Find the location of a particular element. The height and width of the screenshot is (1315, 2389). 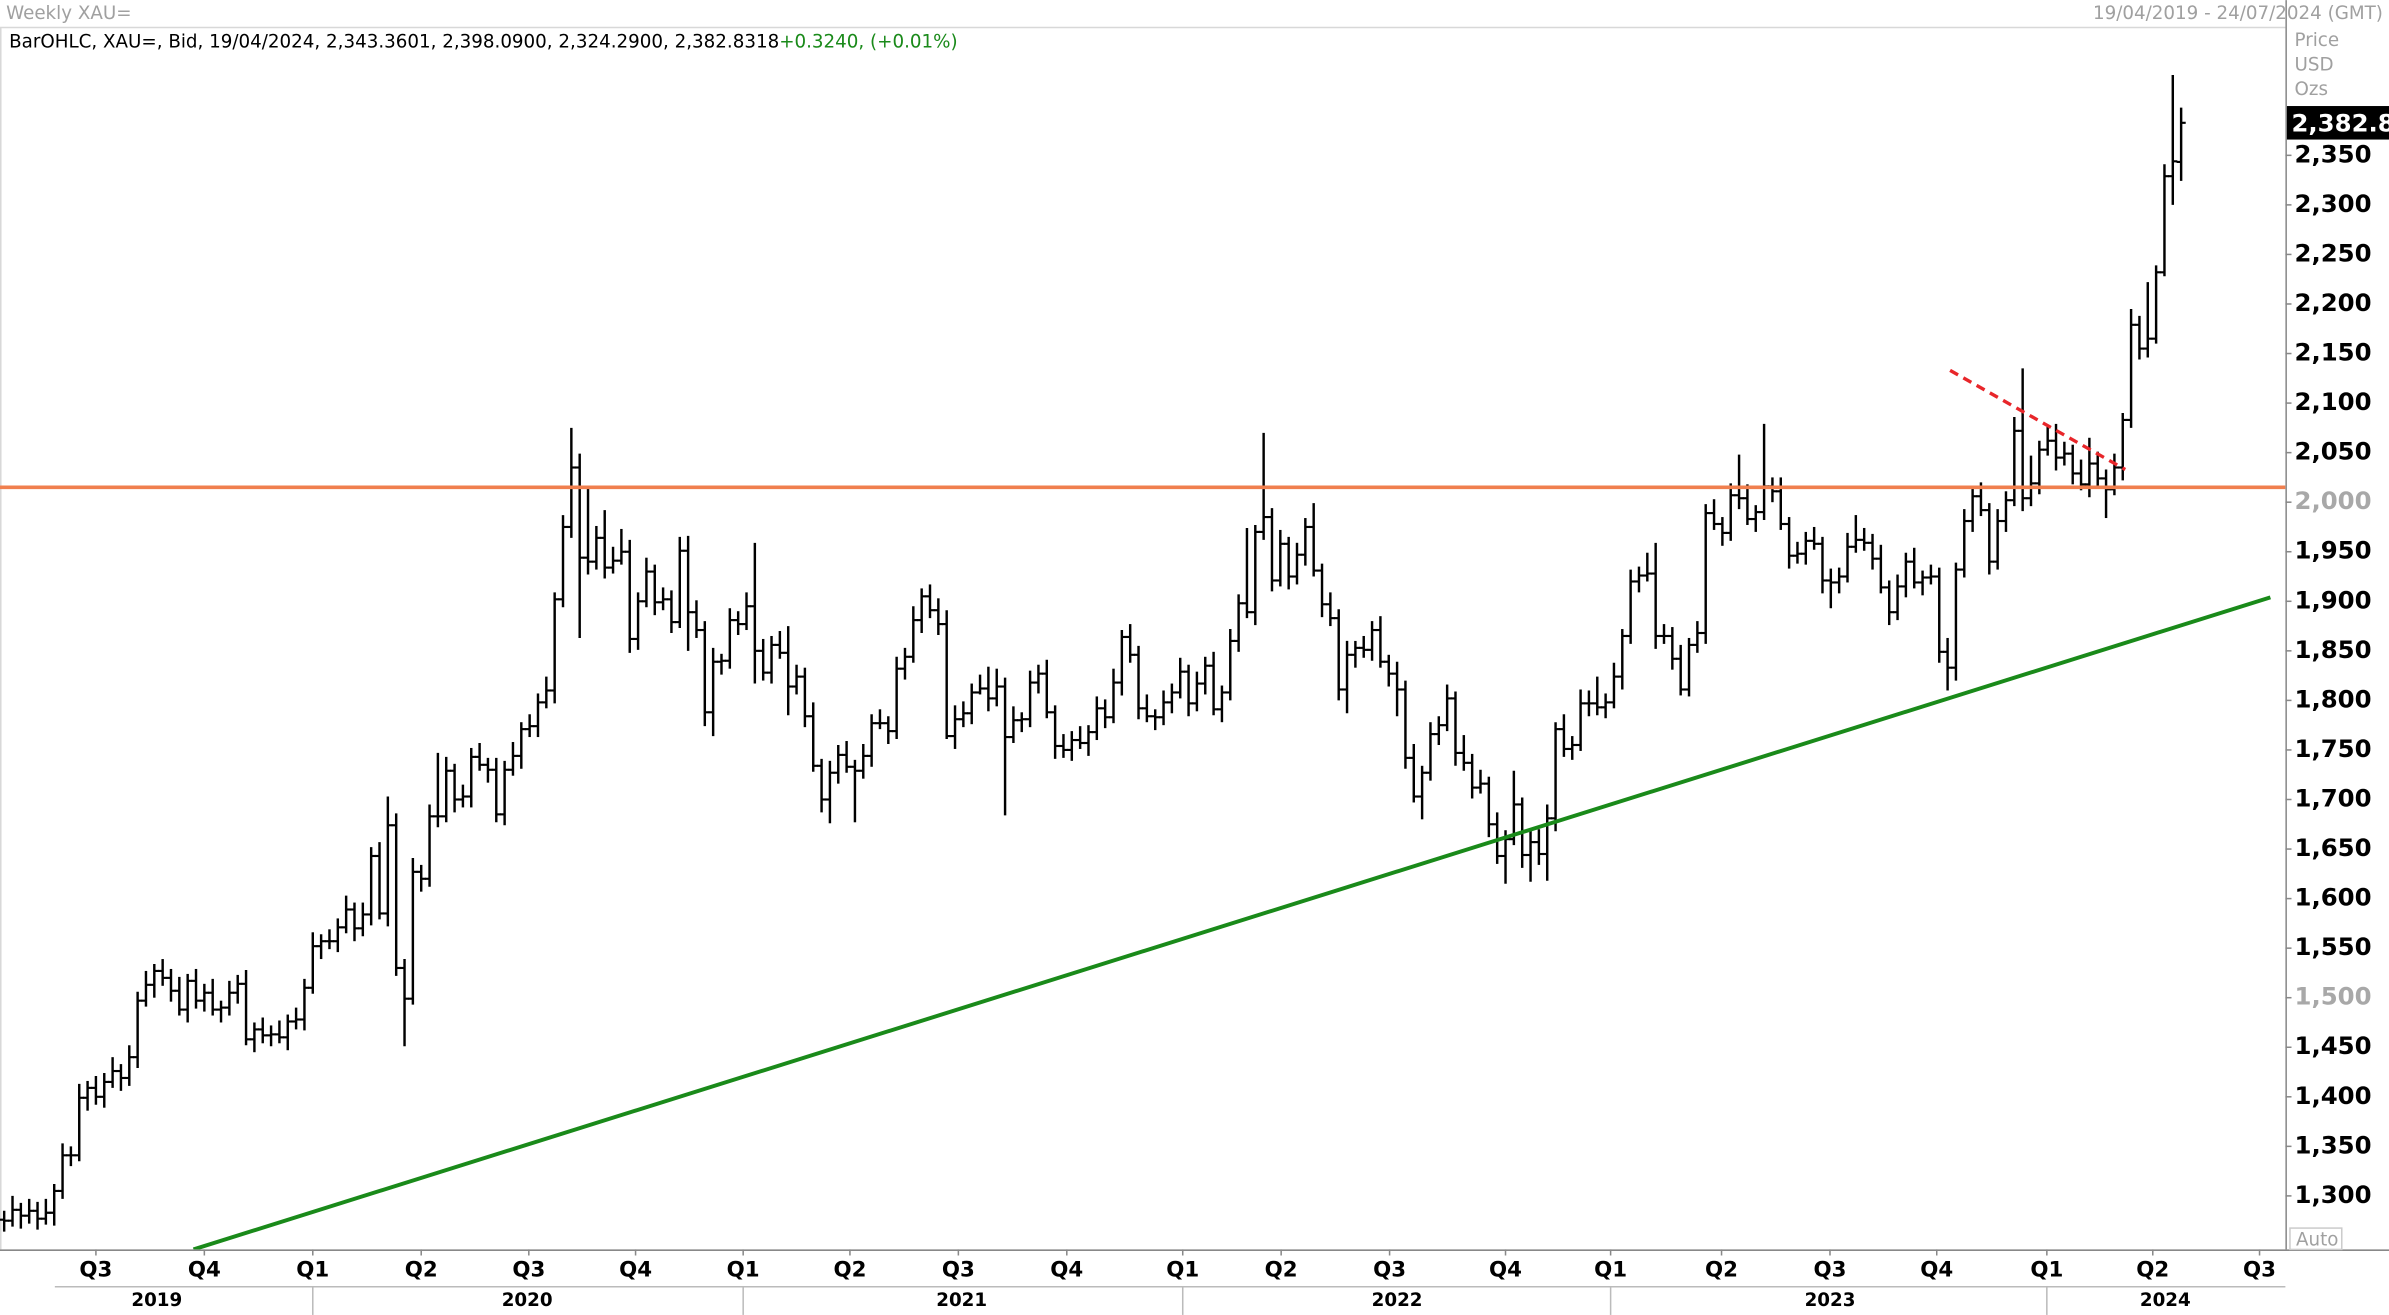

chart-title: Weekly XAU= is located at coordinates (68, 13).